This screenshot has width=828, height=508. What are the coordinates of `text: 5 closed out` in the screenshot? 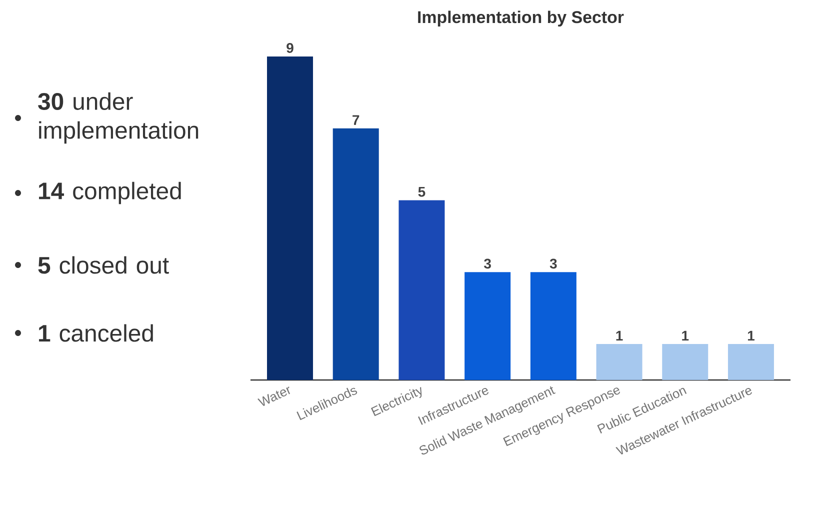 It's located at (103, 265).